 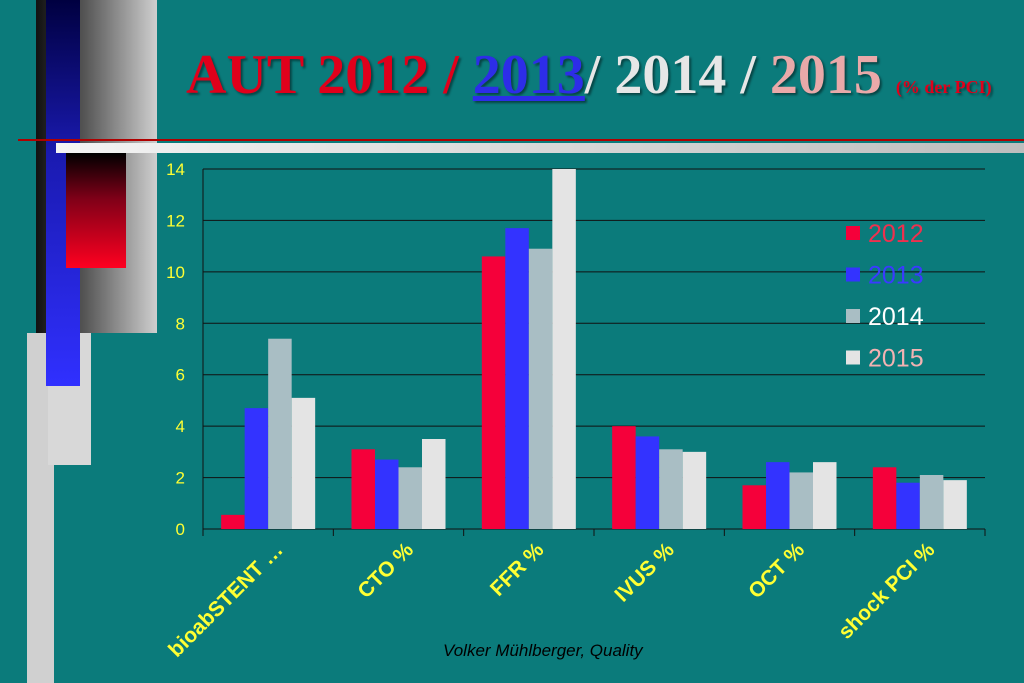 What do you see at coordinates (175, 169) in the screenshot?
I see `y-tick-label: 14` at bounding box center [175, 169].